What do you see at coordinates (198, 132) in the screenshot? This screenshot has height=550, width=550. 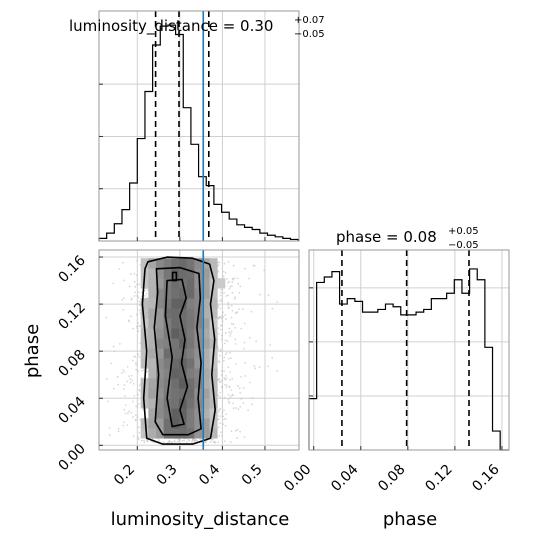 I see `luminosity-distance-hist-steps` at bounding box center [198, 132].